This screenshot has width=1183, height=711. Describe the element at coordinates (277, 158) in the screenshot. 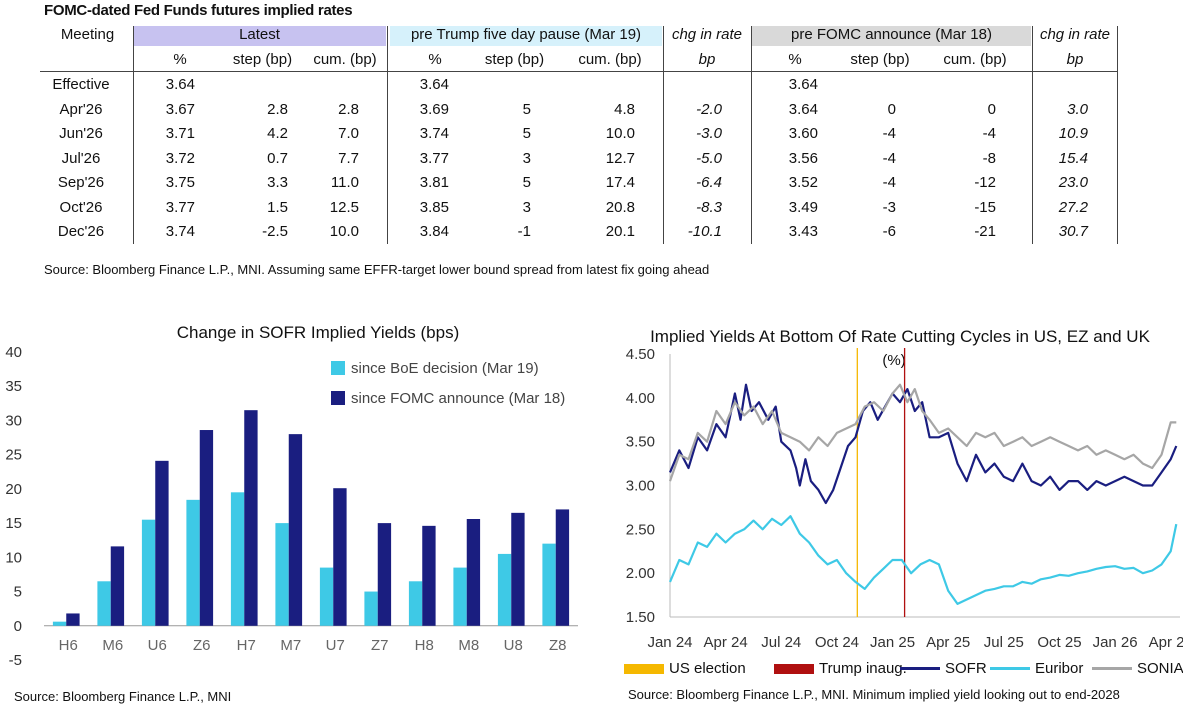

I see `cell-latest-step: 0.7` at that location.